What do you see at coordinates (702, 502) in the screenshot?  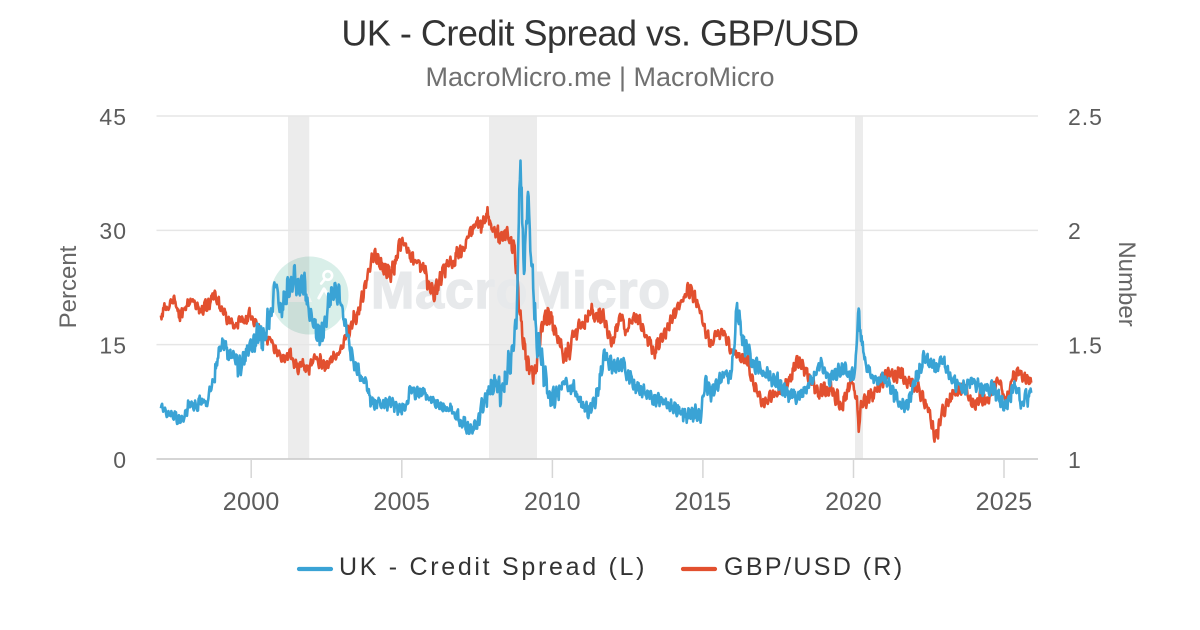 I see `svg-text: 2015` at bounding box center [702, 502].